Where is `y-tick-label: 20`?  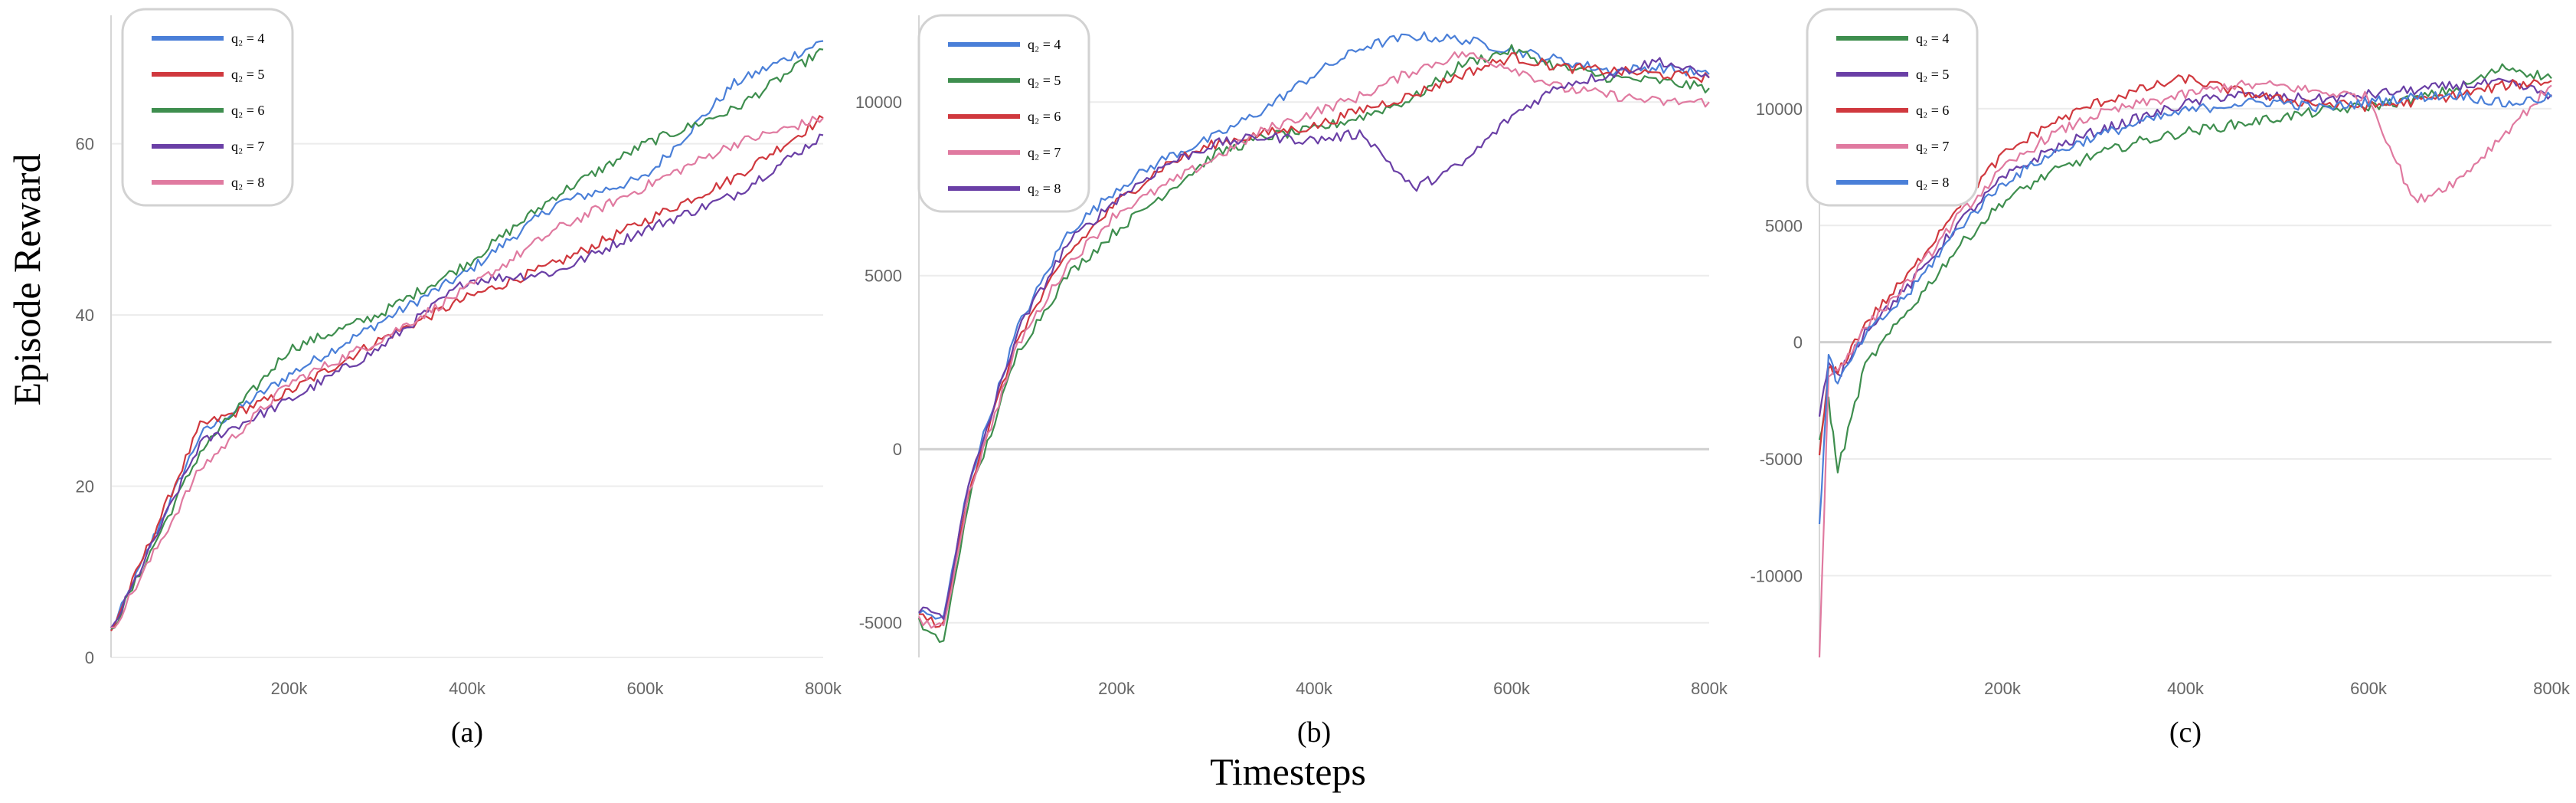 y-tick-label: 20 is located at coordinates (85, 487).